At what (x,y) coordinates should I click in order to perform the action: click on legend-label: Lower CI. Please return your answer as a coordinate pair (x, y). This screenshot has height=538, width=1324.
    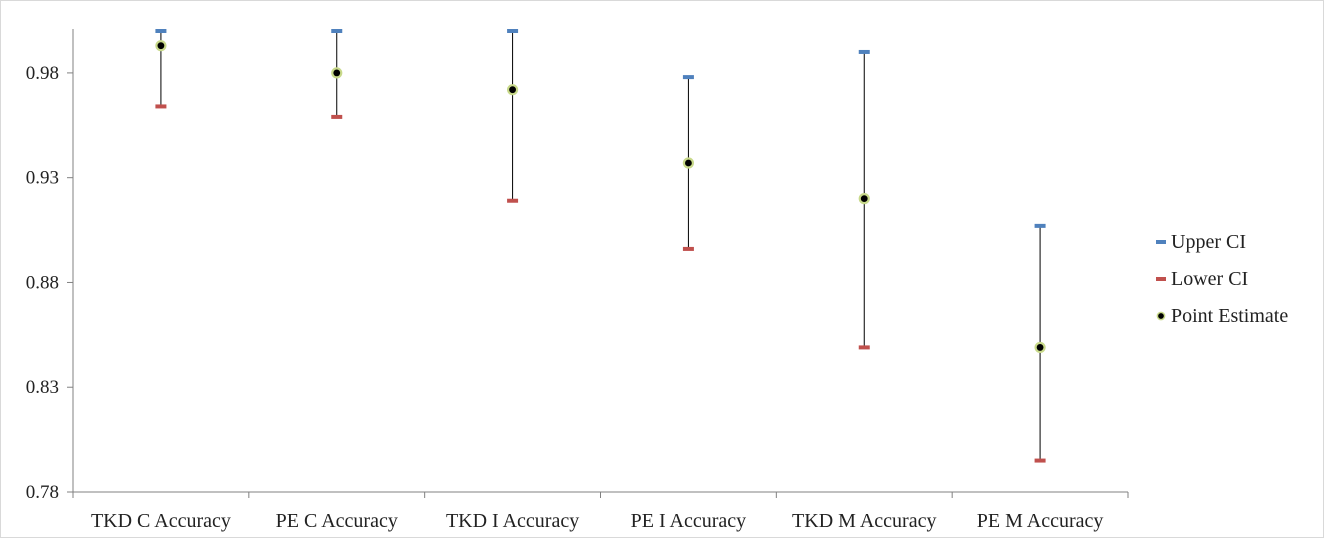
    Looking at the image, I should click on (1209, 279).